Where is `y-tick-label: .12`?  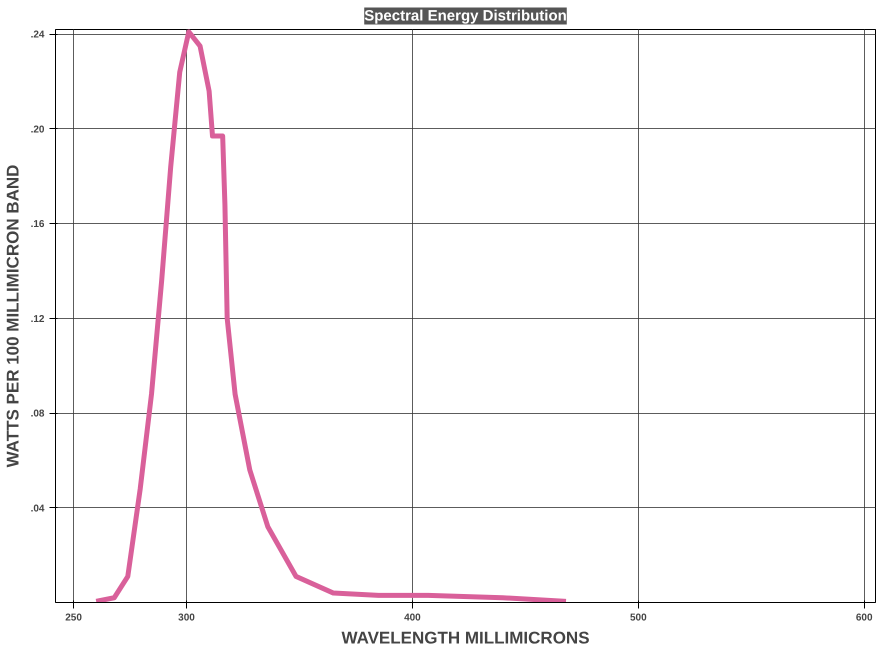
y-tick-label: .12 is located at coordinates (37, 319).